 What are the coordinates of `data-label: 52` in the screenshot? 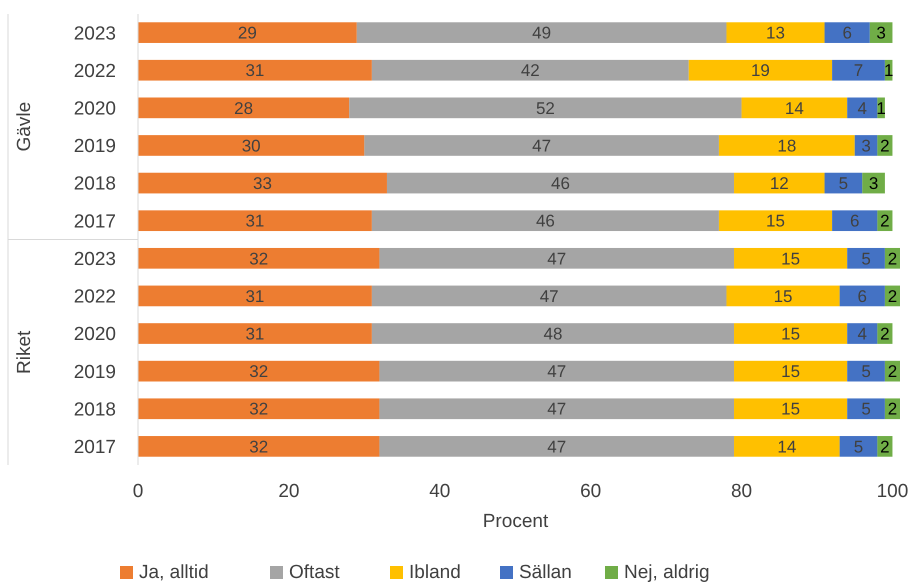 It's located at (545, 108).